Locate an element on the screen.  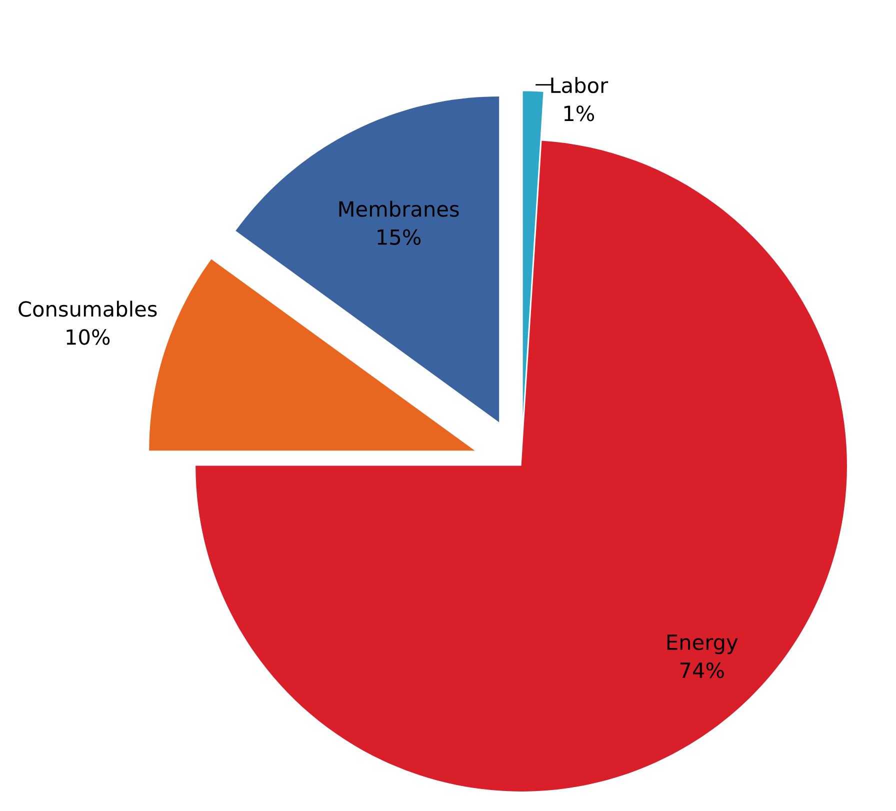
slice-label: Consumables is located at coordinates (87, 308).